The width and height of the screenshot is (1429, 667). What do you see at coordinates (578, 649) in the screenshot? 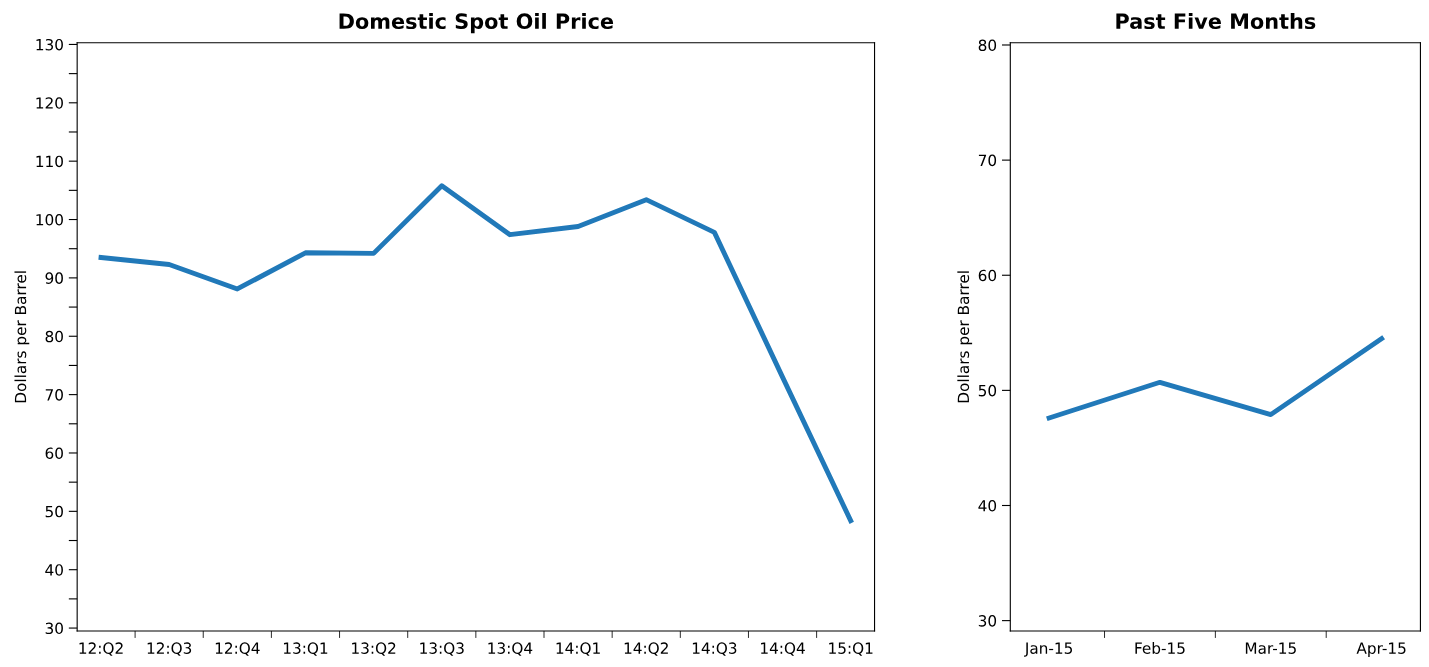
I see `x-tick-label: 14:Q1` at bounding box center [578, 649].